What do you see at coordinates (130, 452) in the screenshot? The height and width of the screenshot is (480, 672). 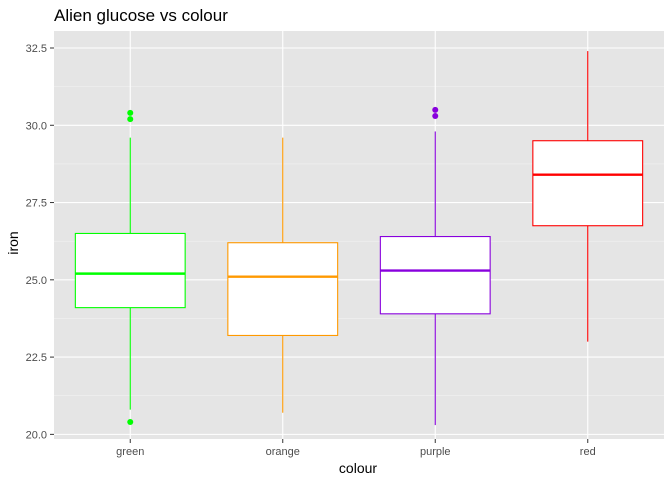 I see `x-tick-label: green` at bounding box center [130, 452].